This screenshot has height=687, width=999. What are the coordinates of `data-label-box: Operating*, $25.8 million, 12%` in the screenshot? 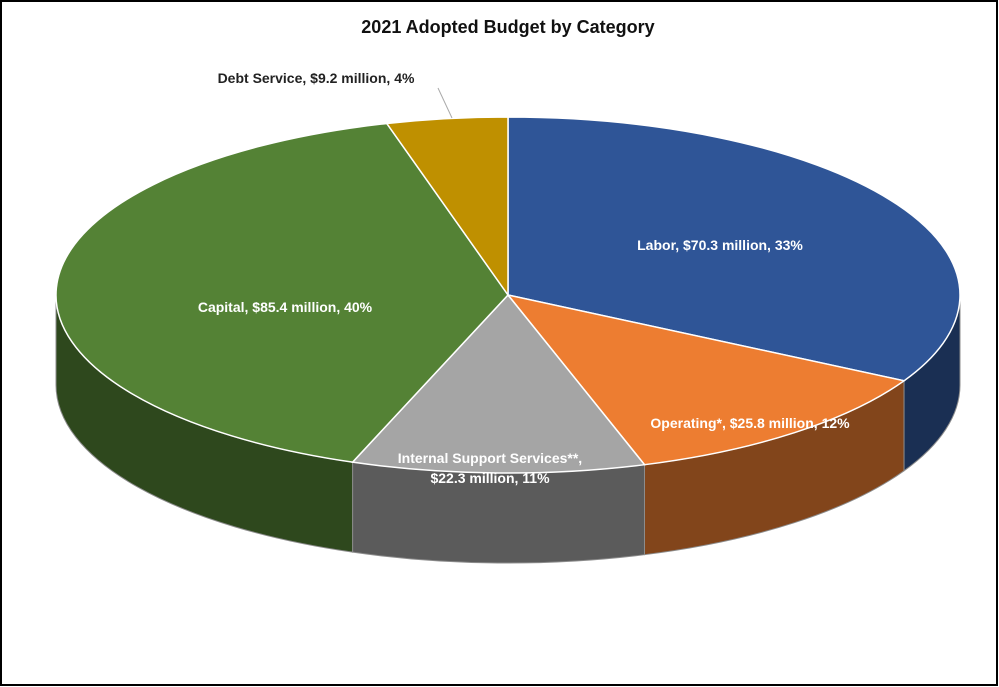 It's located at (750, 423).